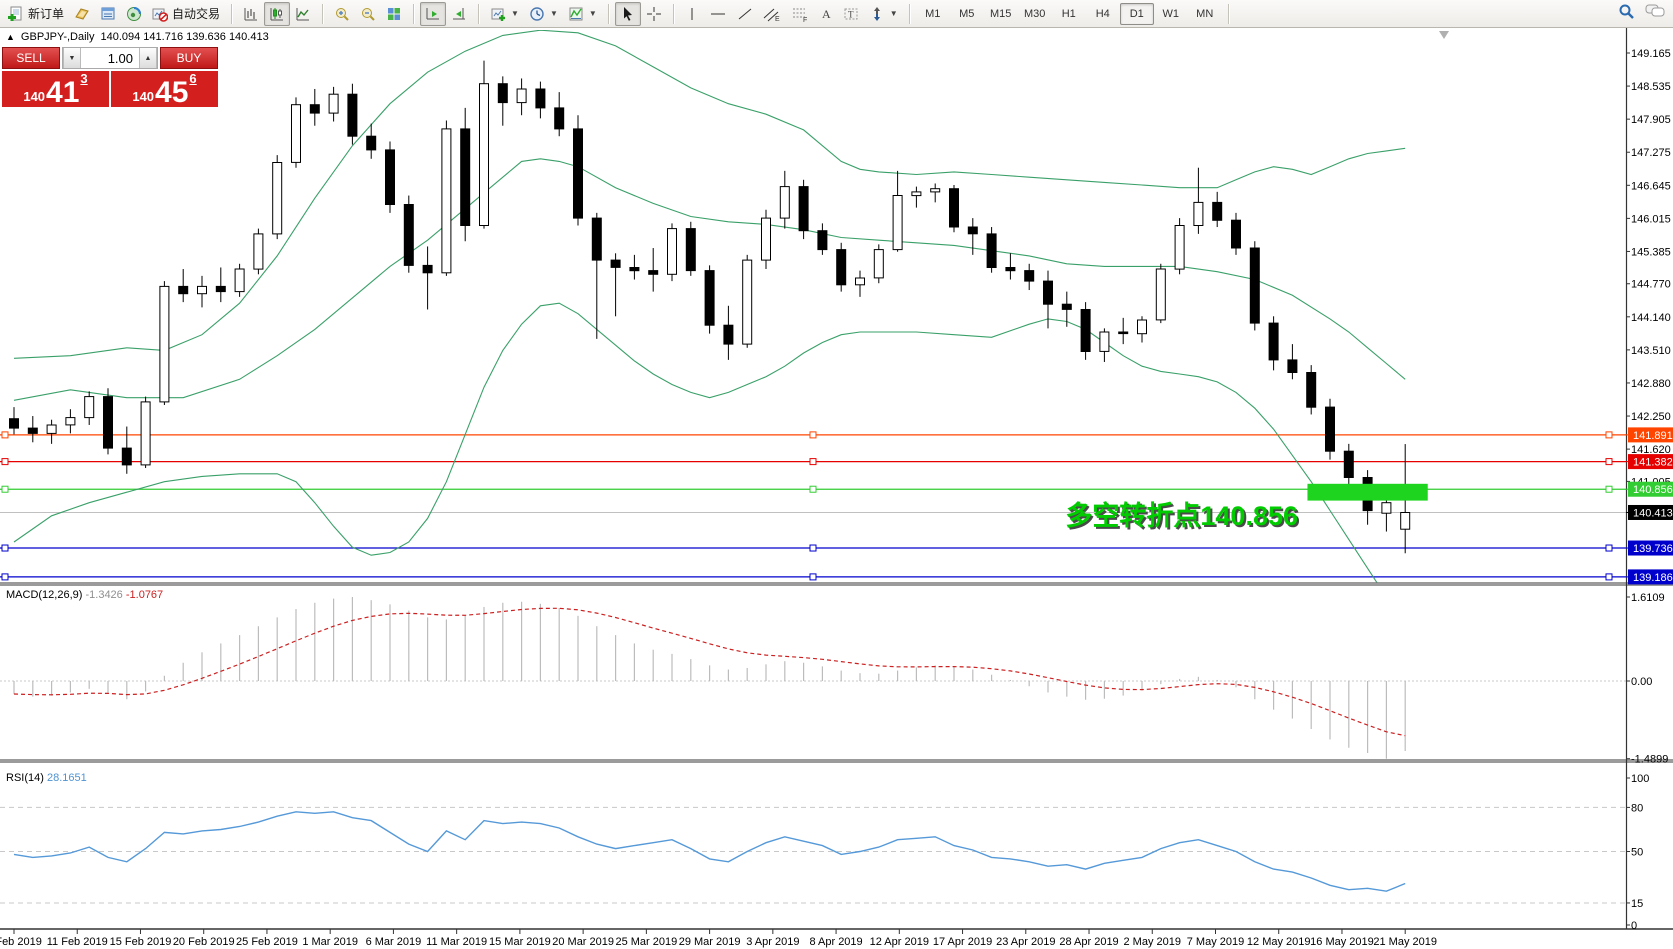  What do you see at coordinates (34, 96) in the screenshot?
I see `sell-price-figure: 140` at bounding box center [34, 96].